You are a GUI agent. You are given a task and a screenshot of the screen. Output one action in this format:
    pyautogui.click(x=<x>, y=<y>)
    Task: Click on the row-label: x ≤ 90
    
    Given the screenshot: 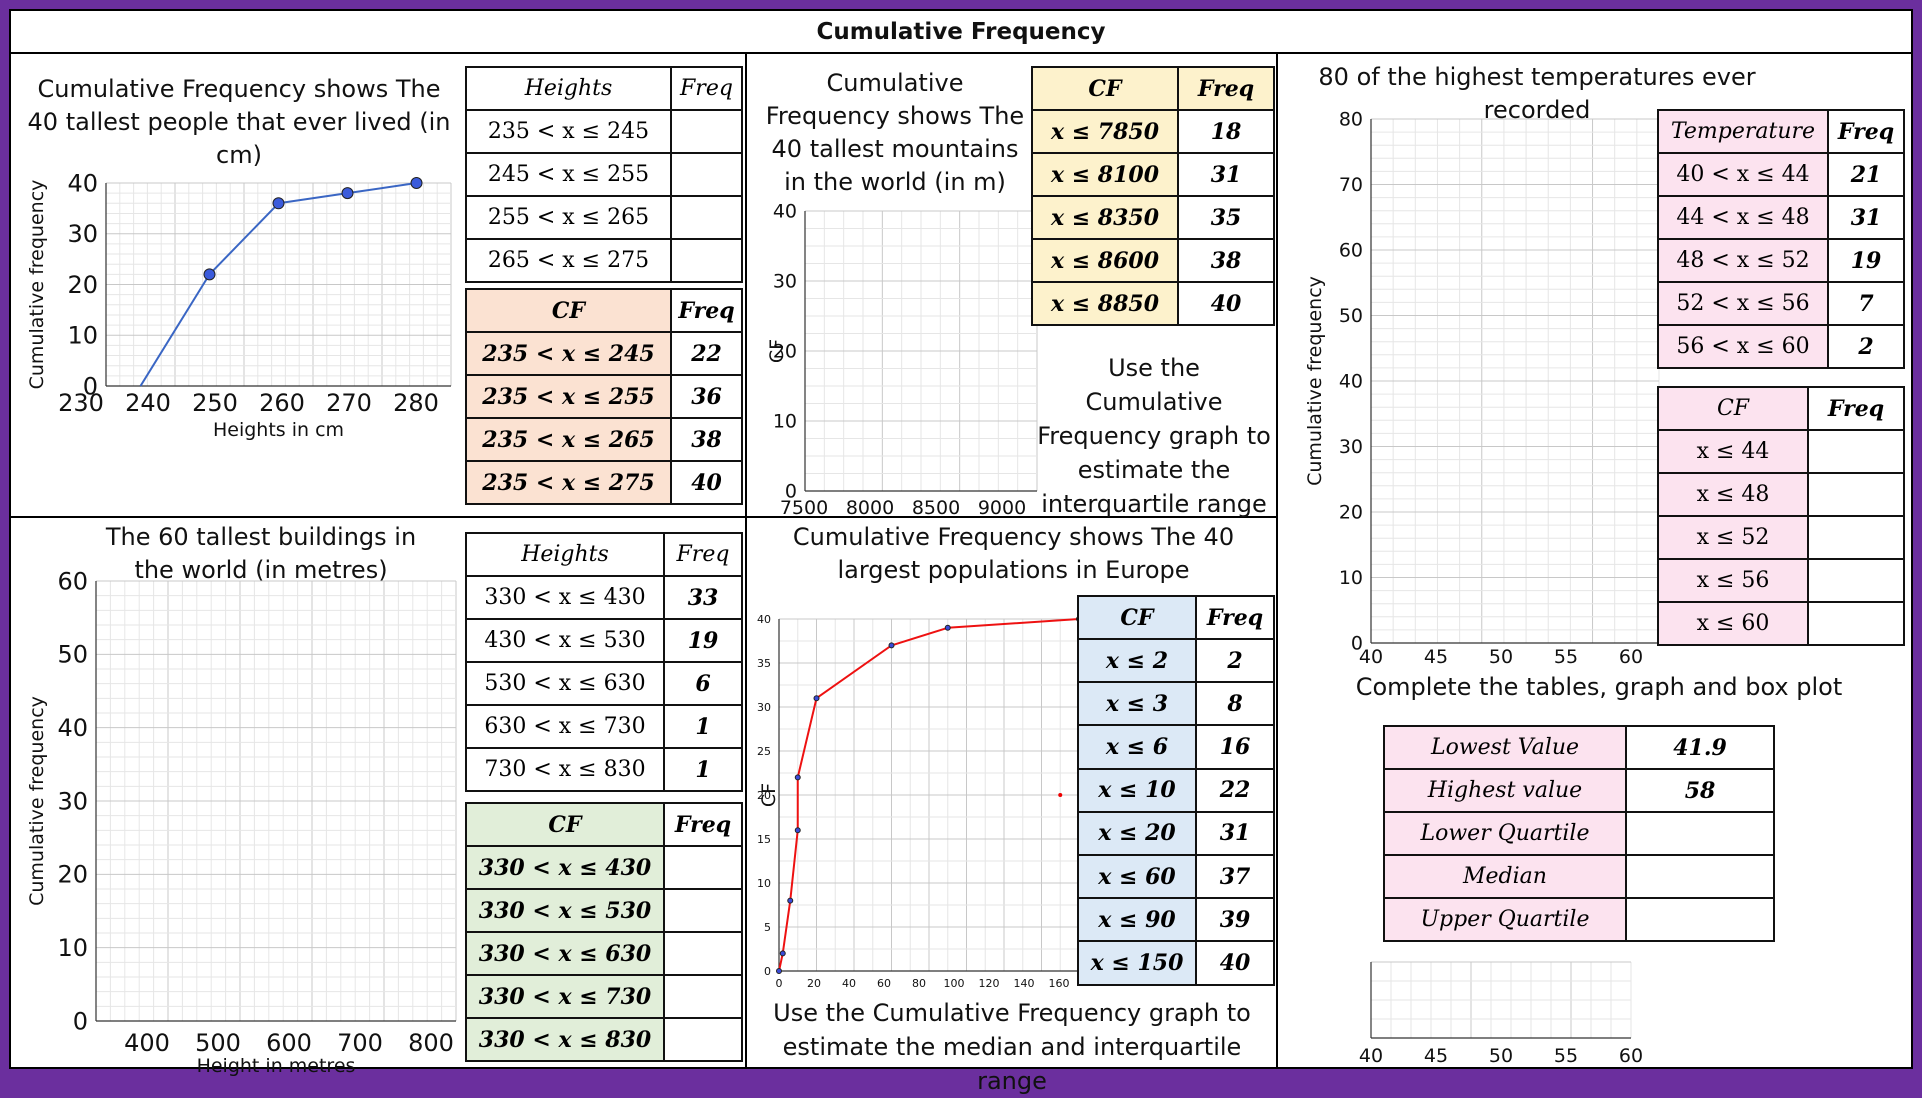 What is the action you would take?
    pyautogui.click(x=1137, y=920)
    